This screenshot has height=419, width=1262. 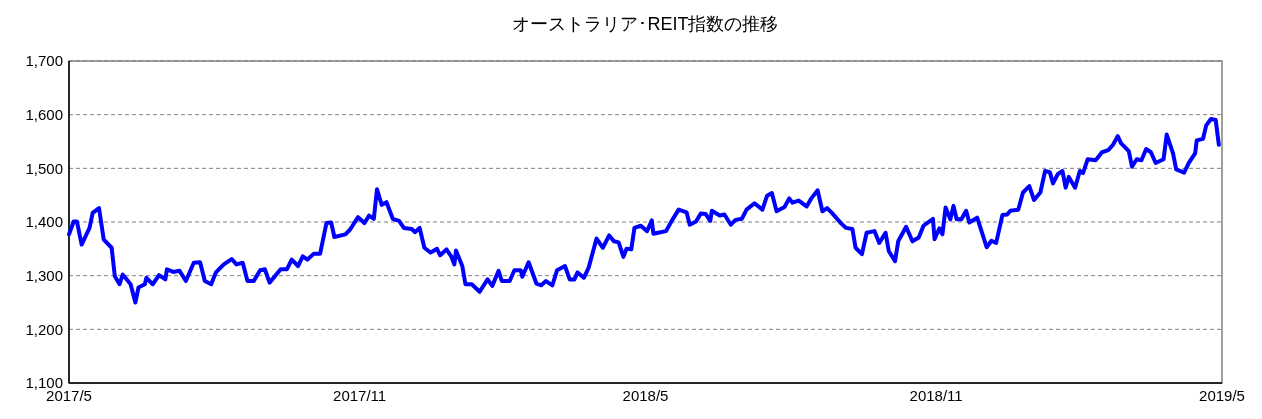 I want to click on x-tick-label: 2017/11, so click(x=360, y=395).